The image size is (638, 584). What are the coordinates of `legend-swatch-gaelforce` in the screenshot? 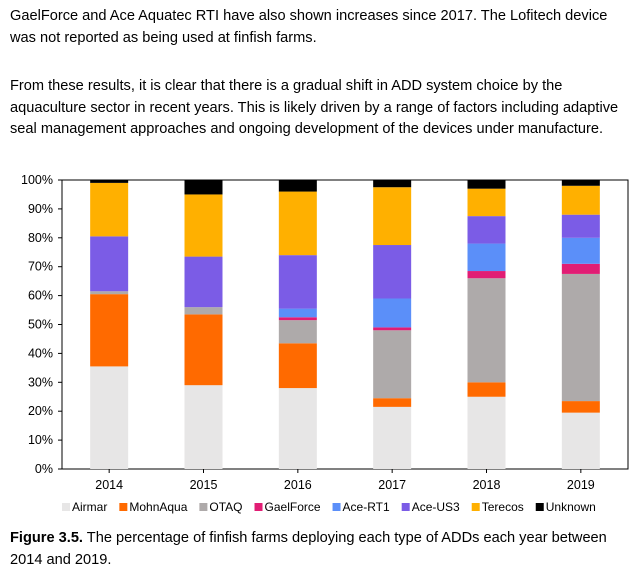 It's located at (258, 507).